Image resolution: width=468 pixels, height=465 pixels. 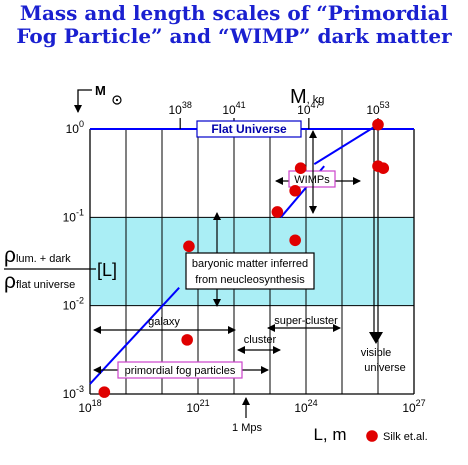 I want to click on baryonic-box, so click(x=250, y=271).